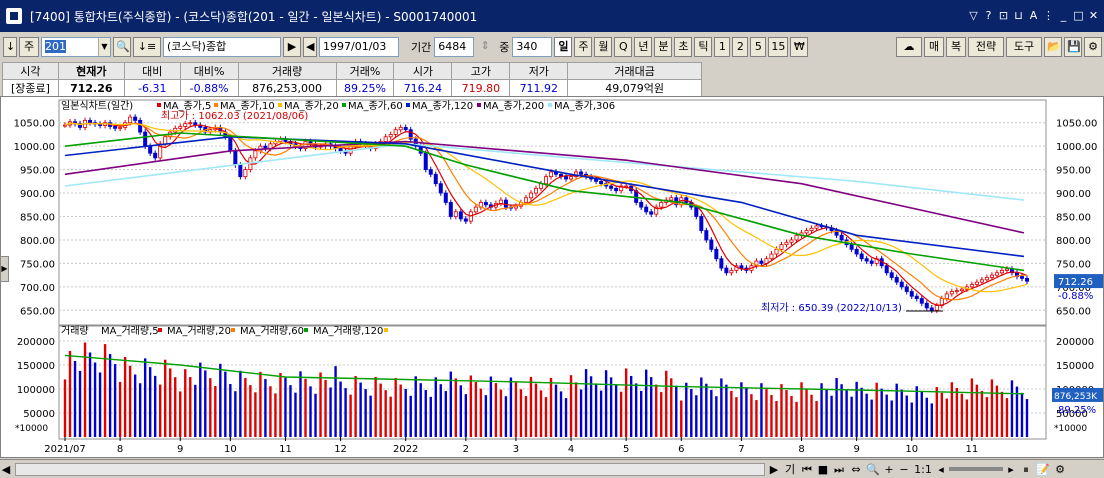 The height and width of the screenshot is (478, 1104). What do you see at coordinates (550, 105) in the screenshot?
I see `legend-swatch` at bounding box center [550, 105].